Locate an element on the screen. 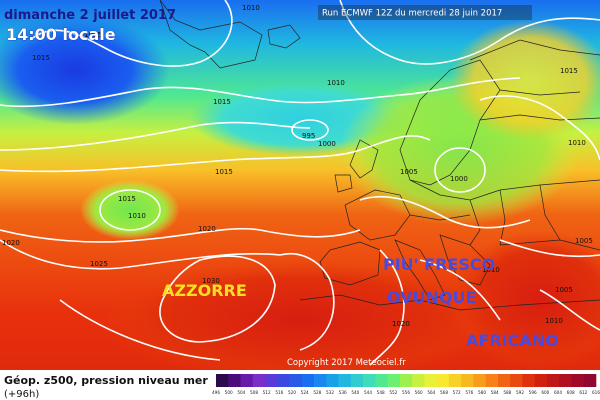 The height and width of the screenshot is (400, 600). forecast-date: dimanche 2 juillet 2017 is located at coordinates (90, 15).